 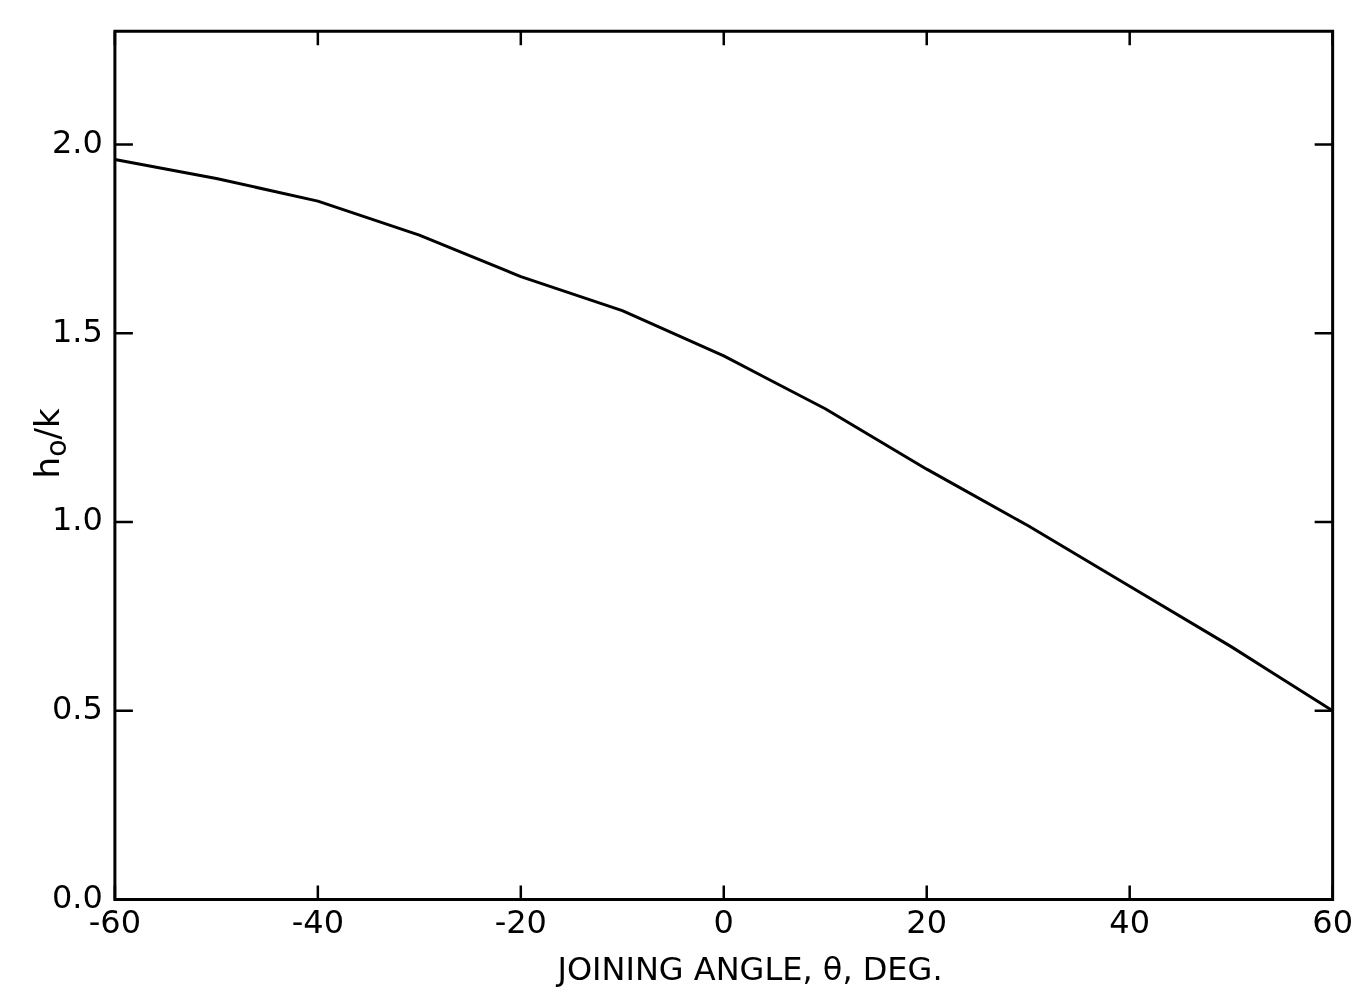 I want to click on x-axis-title: JOINING ANGLE, θ, DEG., so click(x=749, y=969).